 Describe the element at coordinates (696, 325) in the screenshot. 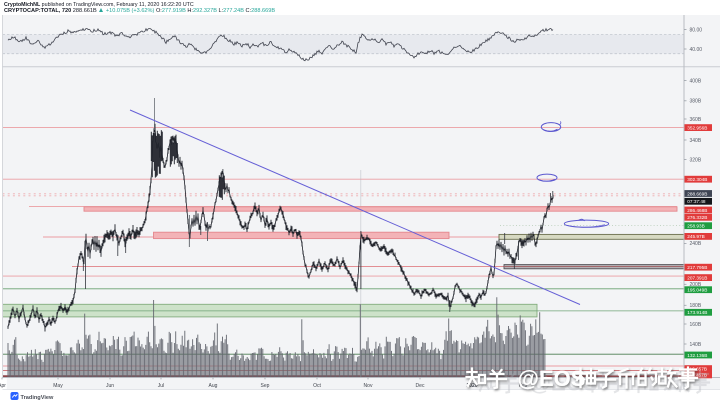

I see `svg-text: 160B` at that location.